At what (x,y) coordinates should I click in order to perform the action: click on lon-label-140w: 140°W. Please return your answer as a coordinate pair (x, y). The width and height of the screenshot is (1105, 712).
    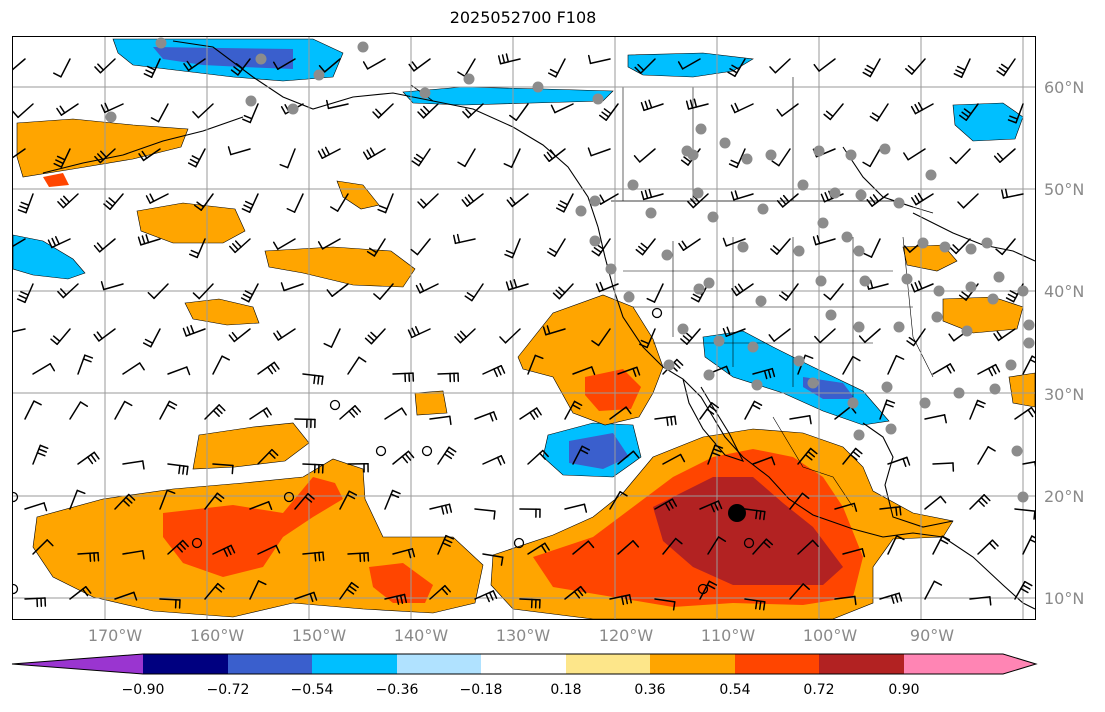
    Looking at the image, I should click on (421, 635).